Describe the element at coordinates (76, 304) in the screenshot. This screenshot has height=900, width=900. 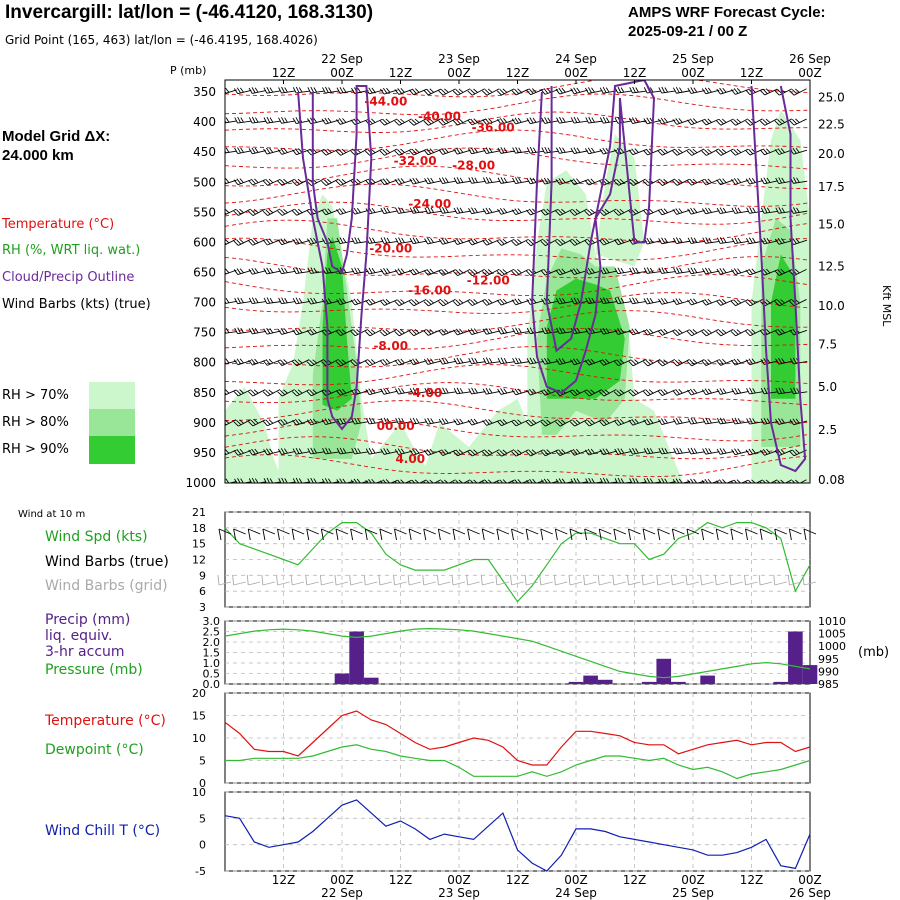
I see `legend-wind: Wind Barbs (kts) (true)` at that location.